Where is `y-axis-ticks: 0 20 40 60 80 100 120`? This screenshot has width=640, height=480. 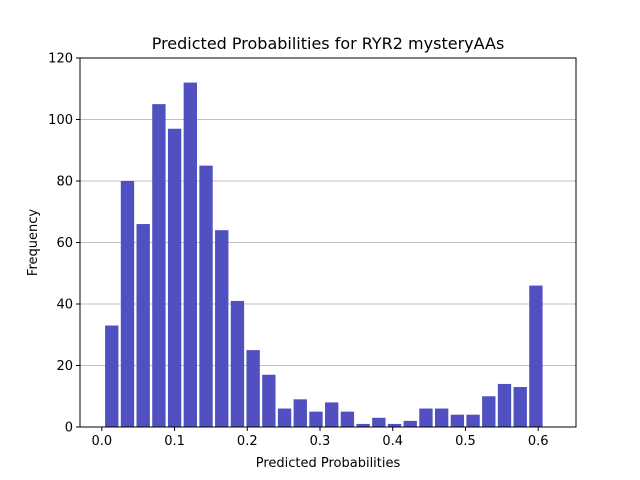 y-axis-ticks: 0 20 40 60 80 100 120 is located at coordinates (64, 244).